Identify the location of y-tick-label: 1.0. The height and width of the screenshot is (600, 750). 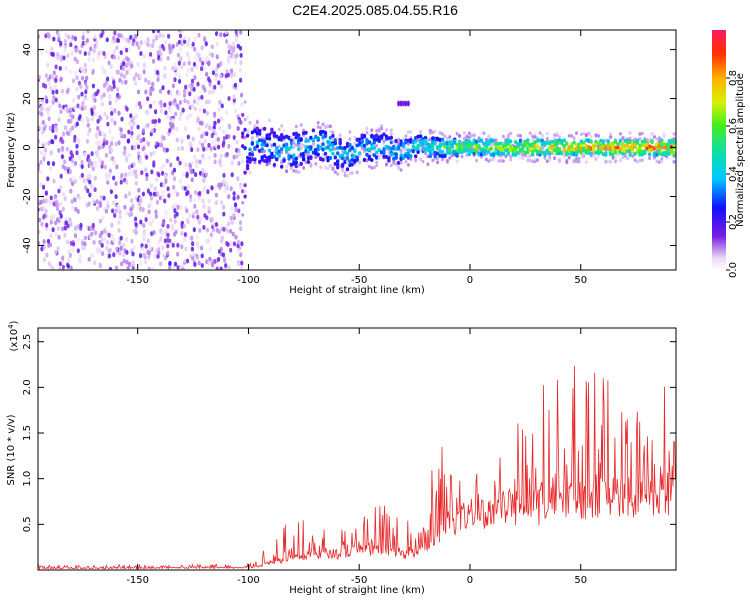
(27, 479).